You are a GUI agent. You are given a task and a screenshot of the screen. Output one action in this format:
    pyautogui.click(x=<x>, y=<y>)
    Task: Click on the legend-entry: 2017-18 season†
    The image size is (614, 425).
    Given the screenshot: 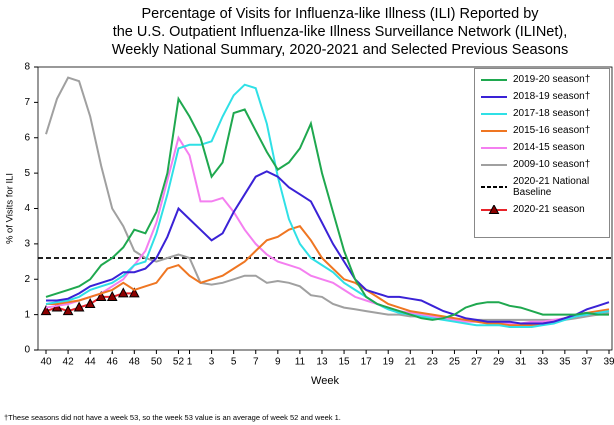 What is the action you would take?
    pyautogui.click(x=542, y=113)
    